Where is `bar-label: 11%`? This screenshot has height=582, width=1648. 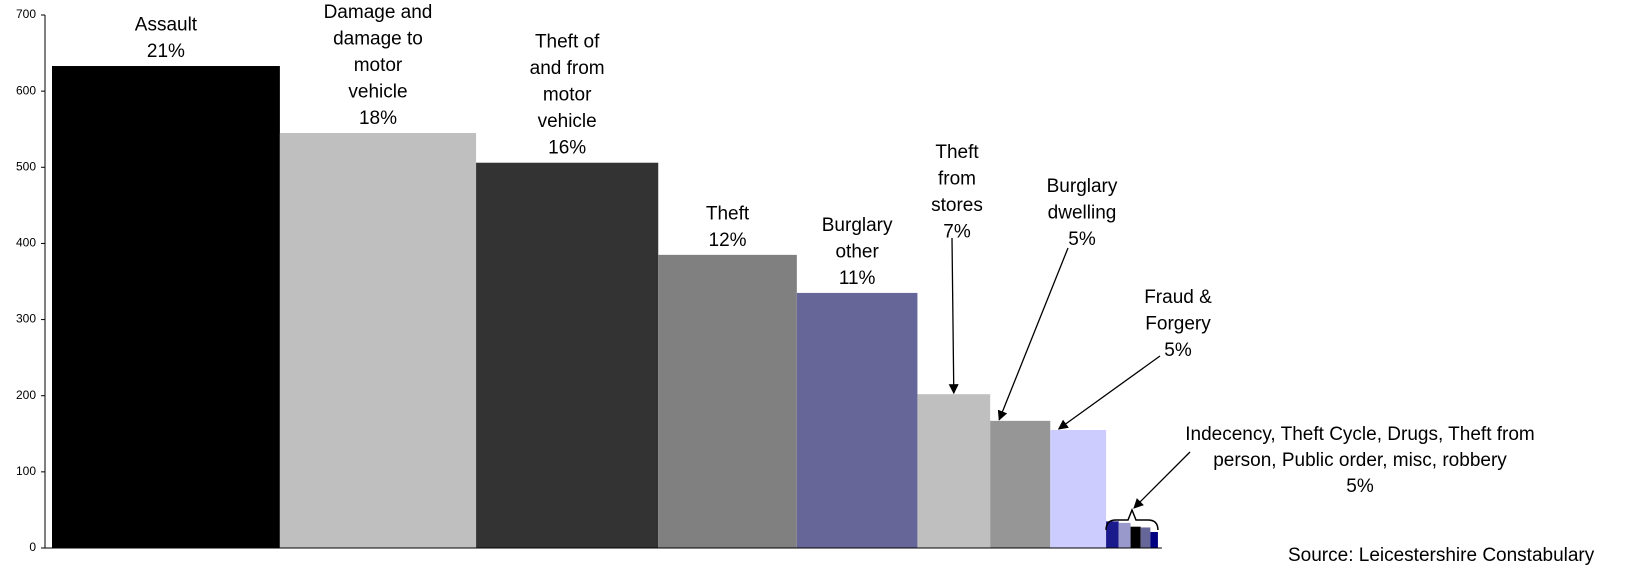
bar-label: 11% is located at coordinates (857, 278).